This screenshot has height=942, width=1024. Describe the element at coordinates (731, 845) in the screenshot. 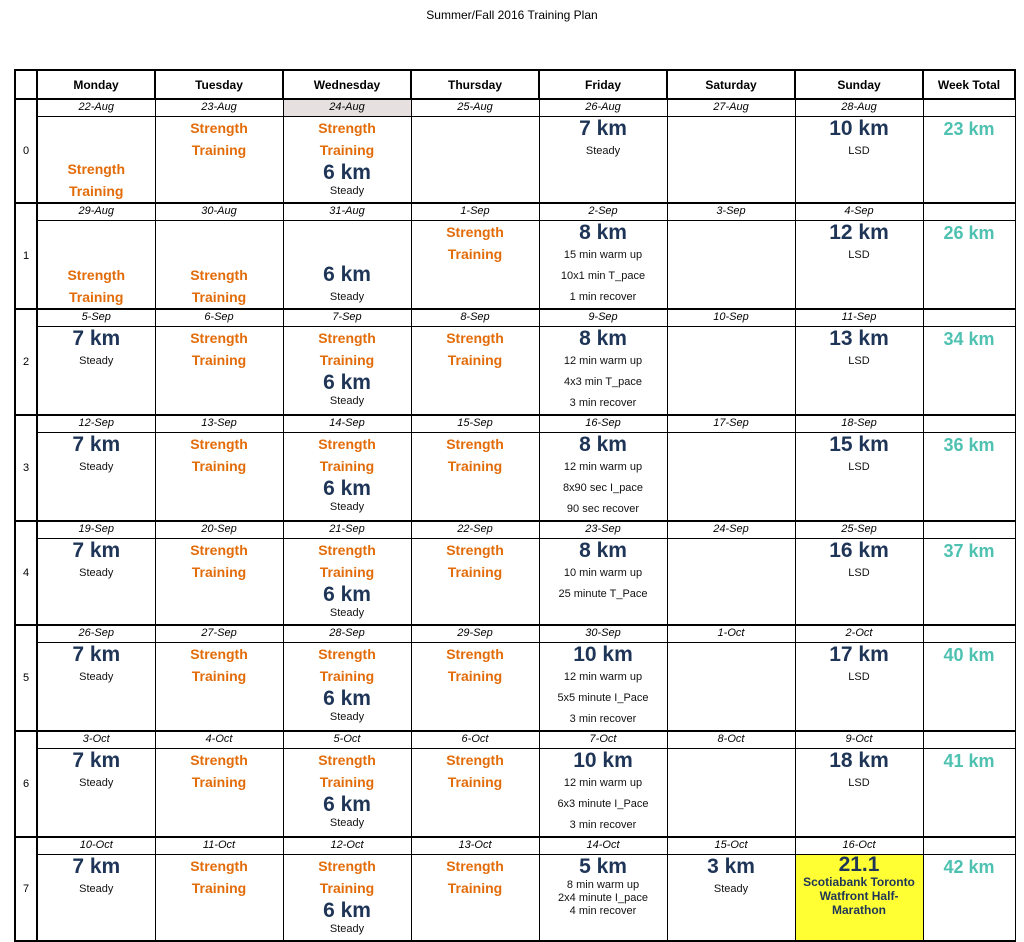

I see `date-cell: 15-Oct` at that location.